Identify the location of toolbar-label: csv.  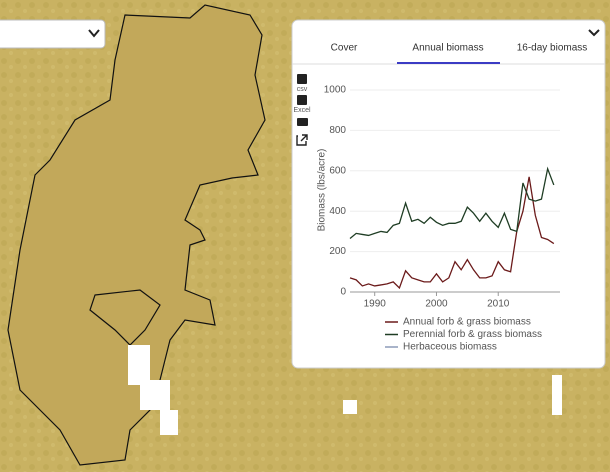
(302, 89).